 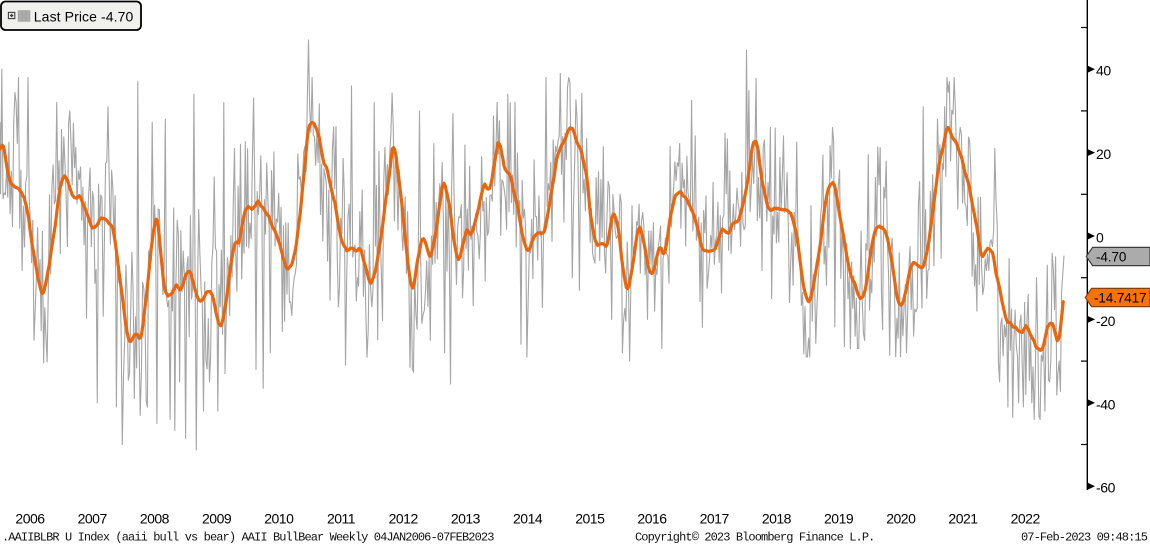 What do you see at coordinates (155, 519) in the screenshot?
I see `svg-text: 2008` at bounding box center [155, 519].